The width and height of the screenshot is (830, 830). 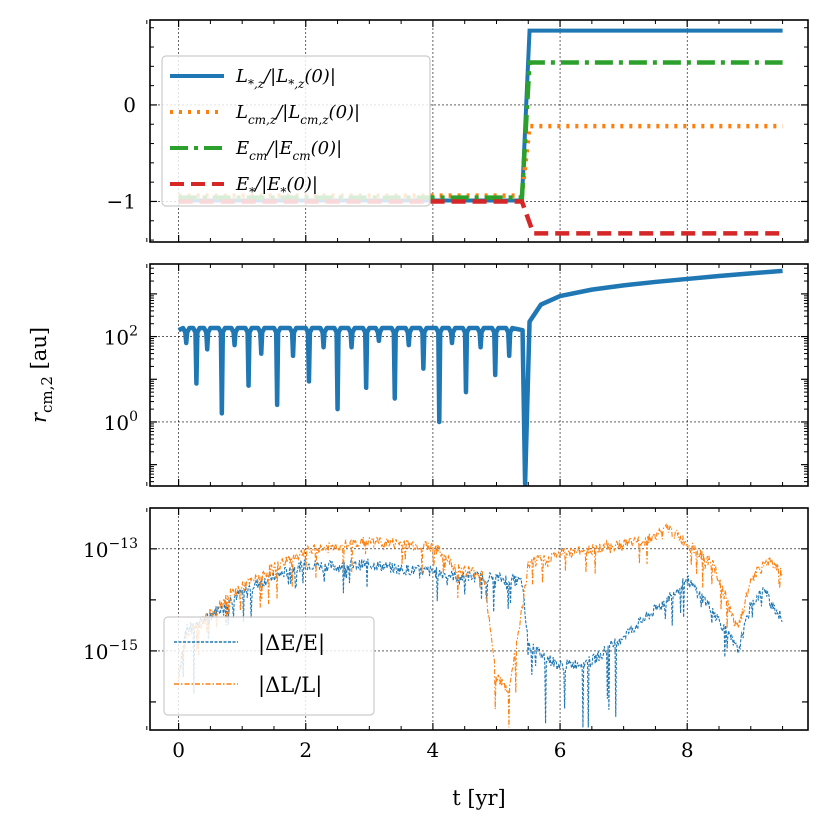 I want to click on y-tick-label: 10⁻¹³, so click(x=110, y=549).